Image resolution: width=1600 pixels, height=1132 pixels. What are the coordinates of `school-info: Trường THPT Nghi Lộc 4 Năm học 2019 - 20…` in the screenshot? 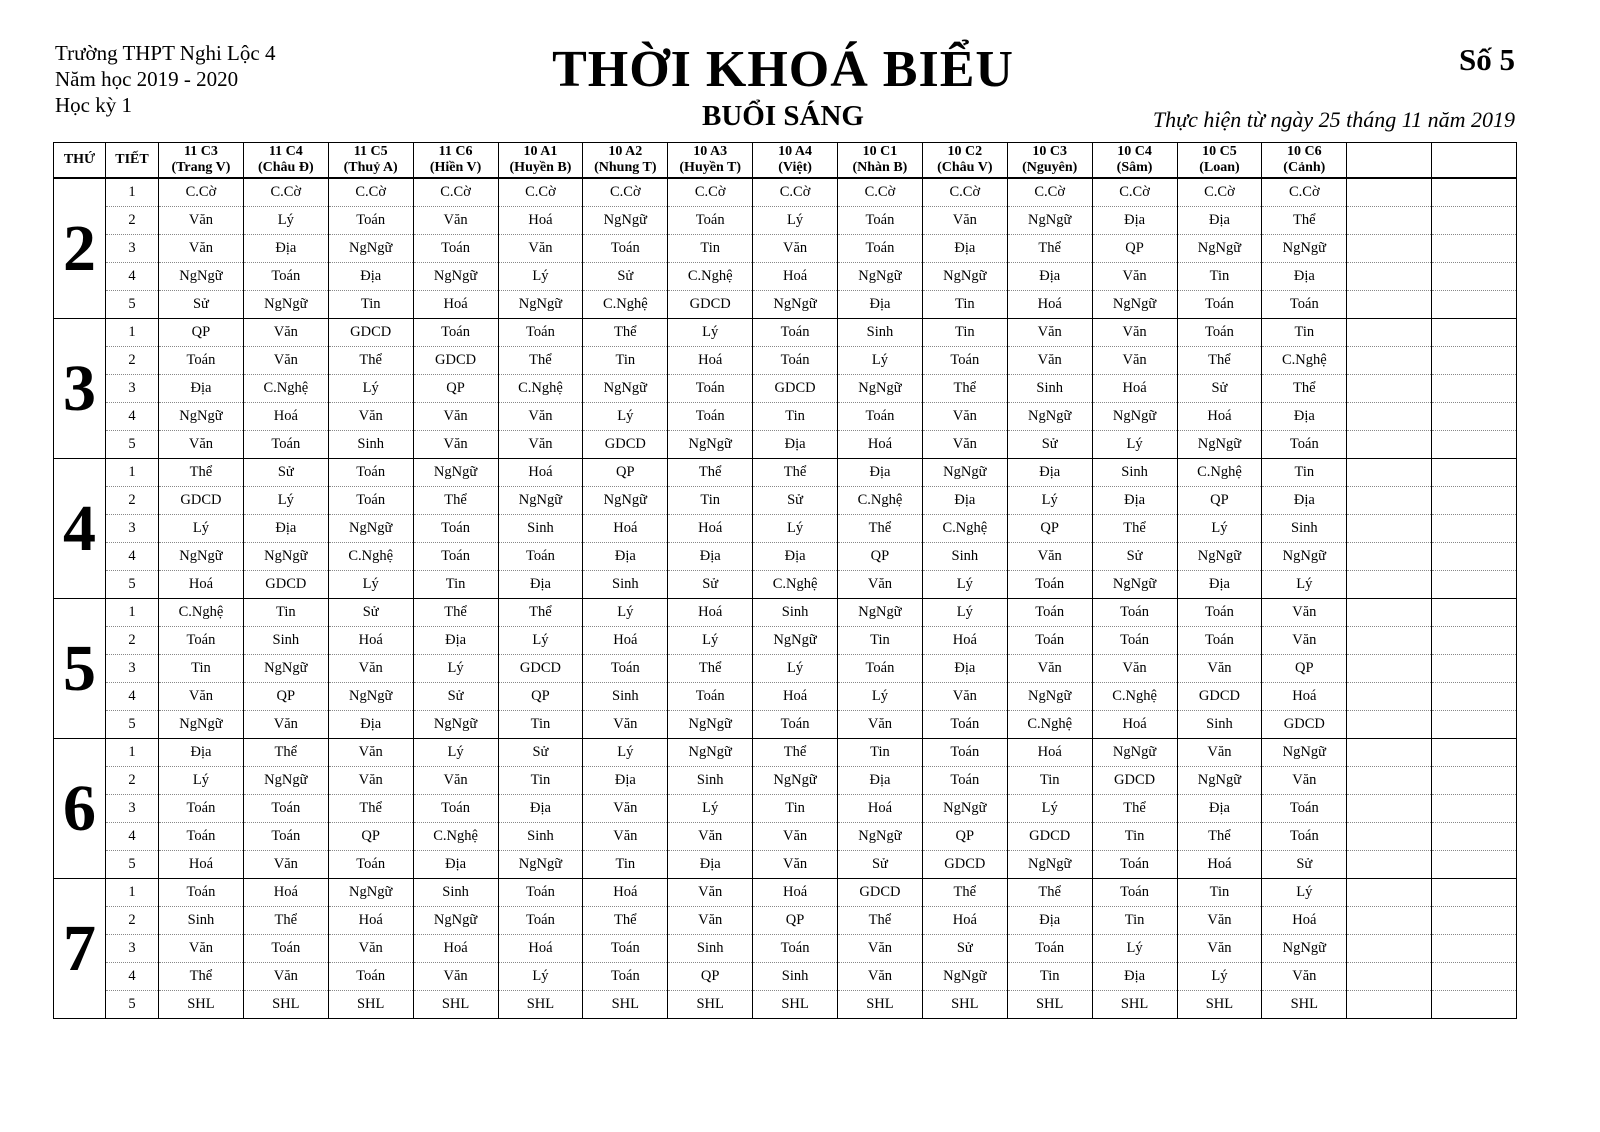 It's located at (165, 79).